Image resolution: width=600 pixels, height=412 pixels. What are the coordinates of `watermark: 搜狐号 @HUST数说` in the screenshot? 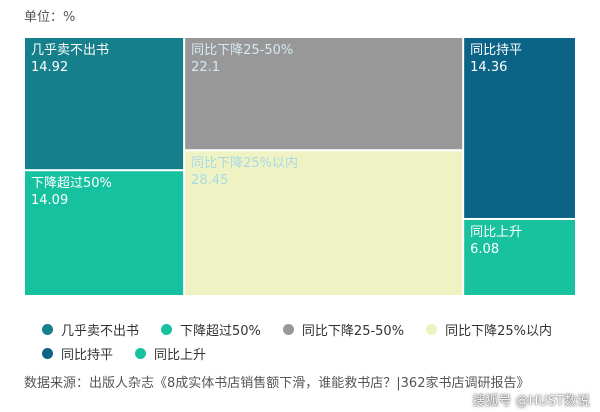 It's located at (531, 401).